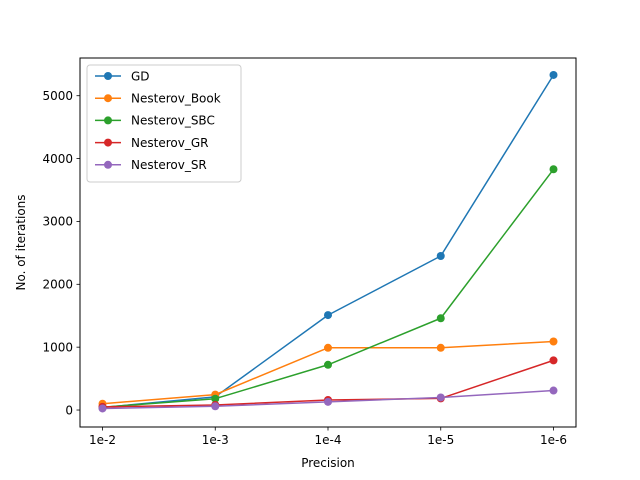  Describe the element at coordinates (440, 440) in the screenshot. I see `x-tick-label: 1e-5` at that location.